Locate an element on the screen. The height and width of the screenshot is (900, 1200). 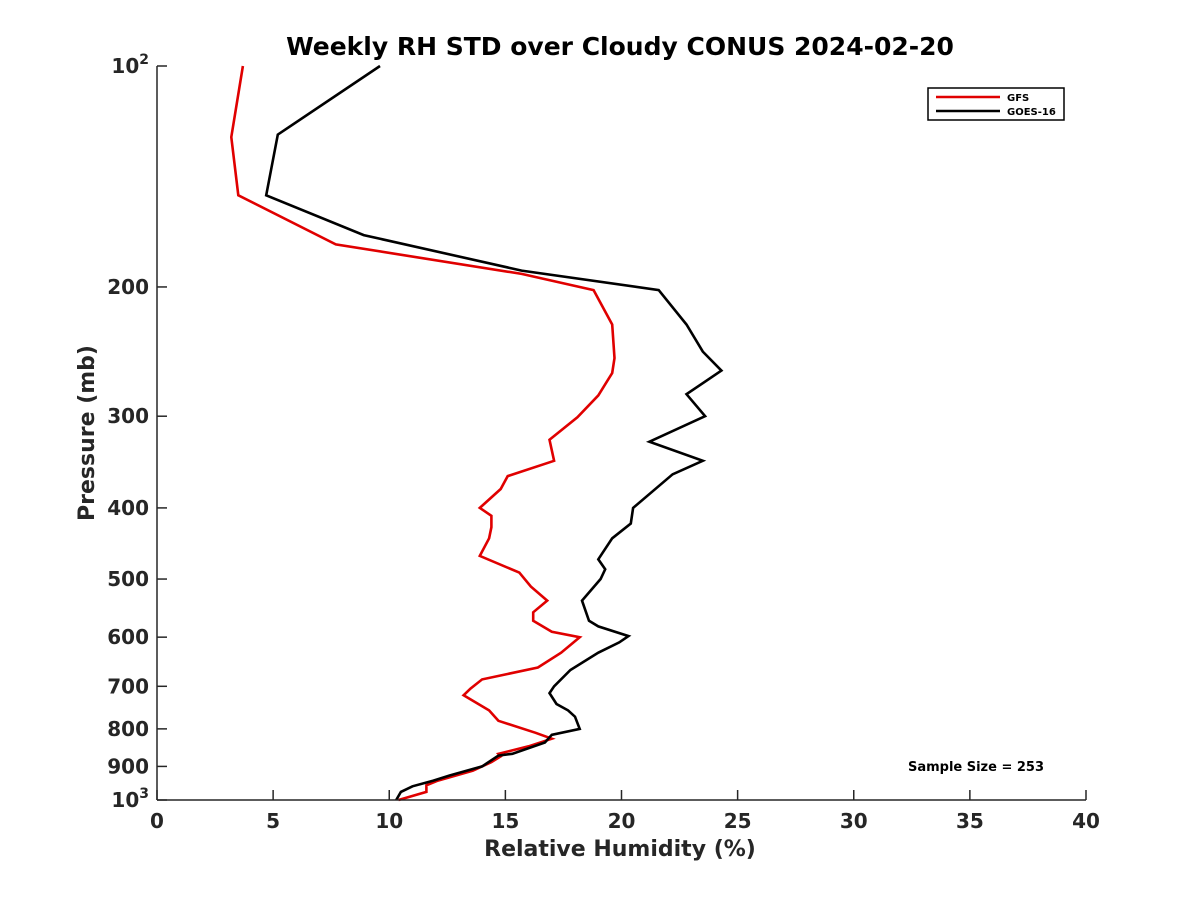
x-tick-label: 25 is located at coordinates (738, 821).